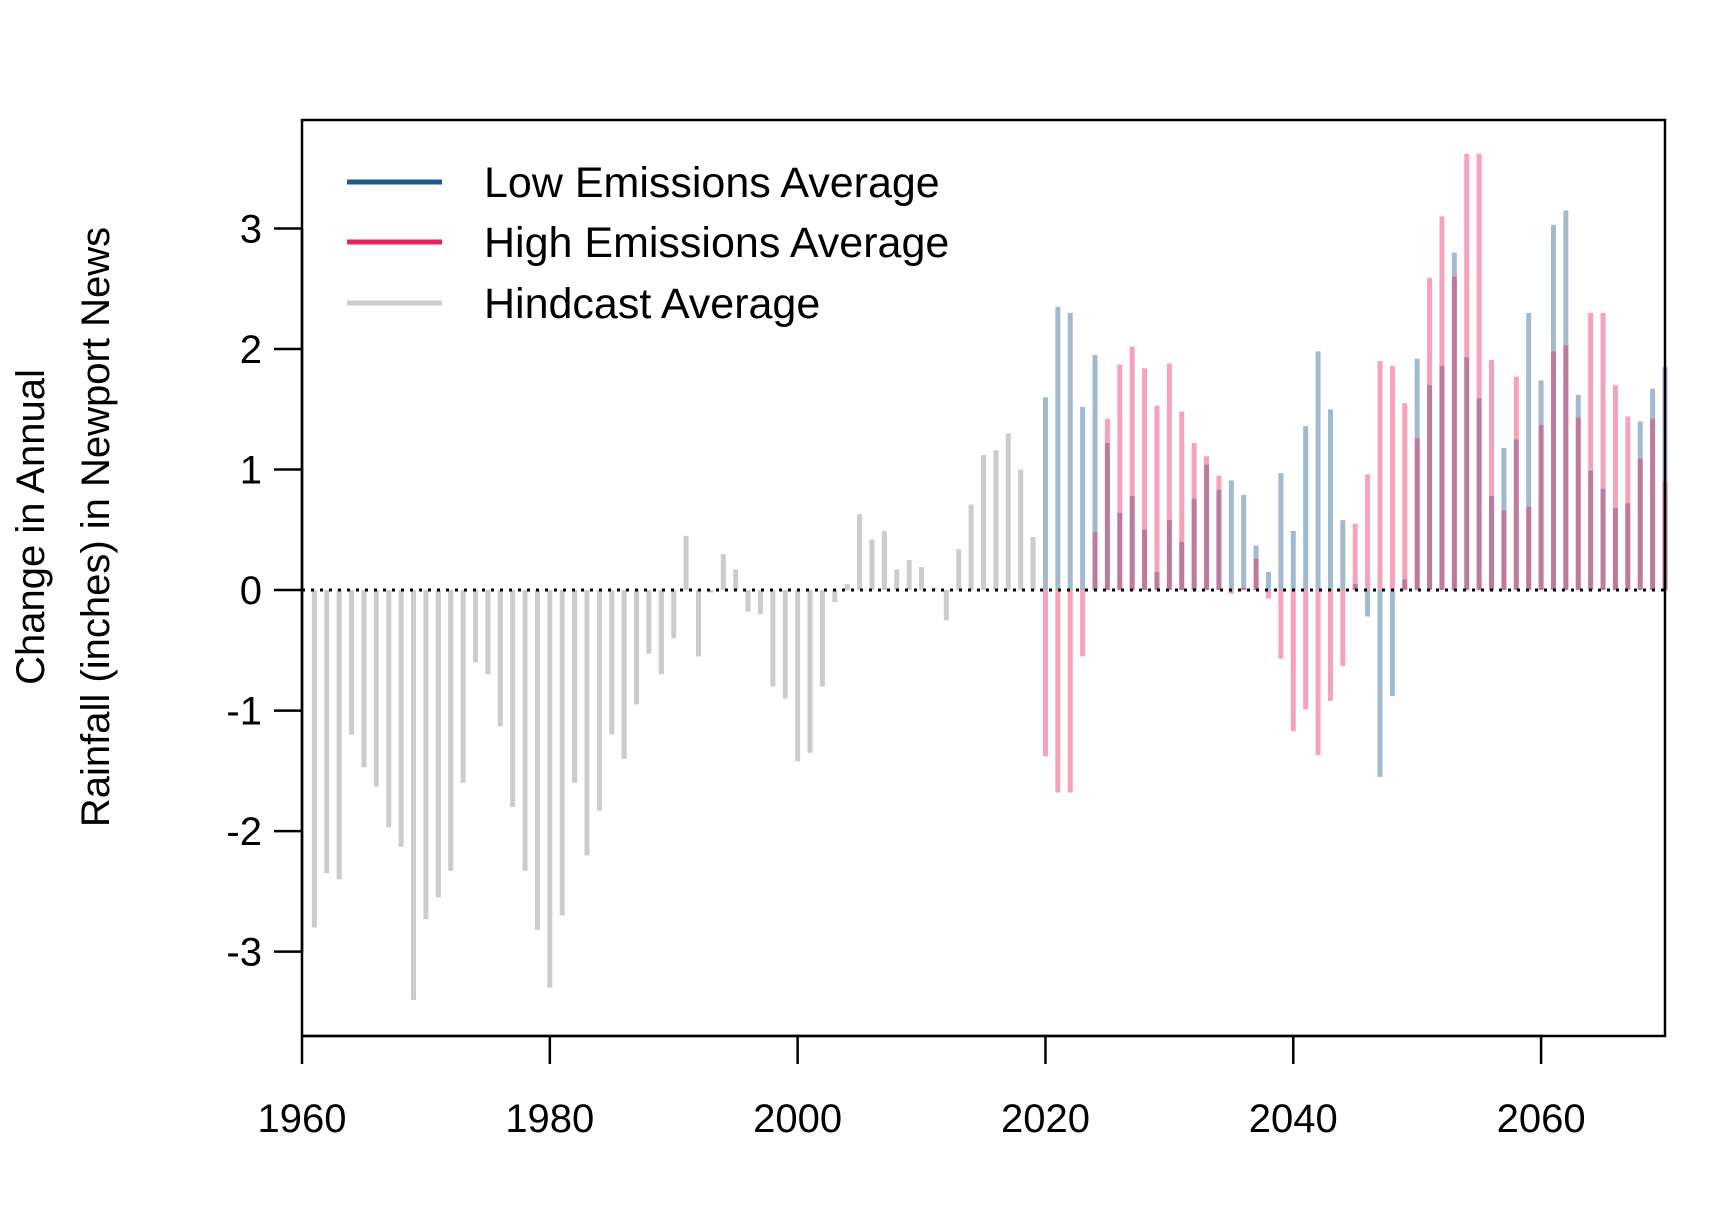 This screenshot has width=1716, height=1212. Describe the element at coordinates (716, 243) in the screenshot. I see `legend-label-high-emissions-average: High Emissions Average` at that location.